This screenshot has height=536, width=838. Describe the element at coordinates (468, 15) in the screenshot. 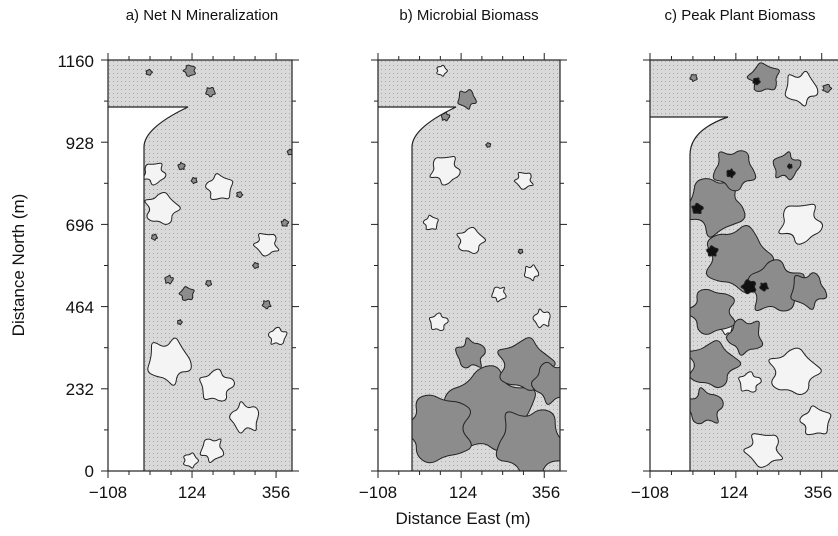

I see `panel-title: b) Microbial Biomass` at that location.